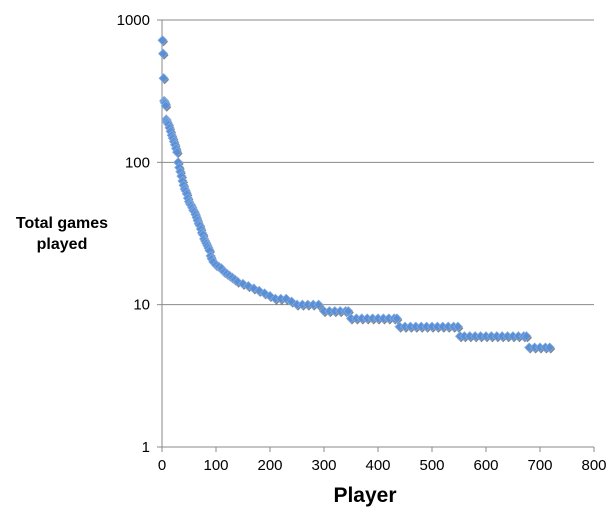  I want to click on x-tick-label: 800, so click(593, 465).